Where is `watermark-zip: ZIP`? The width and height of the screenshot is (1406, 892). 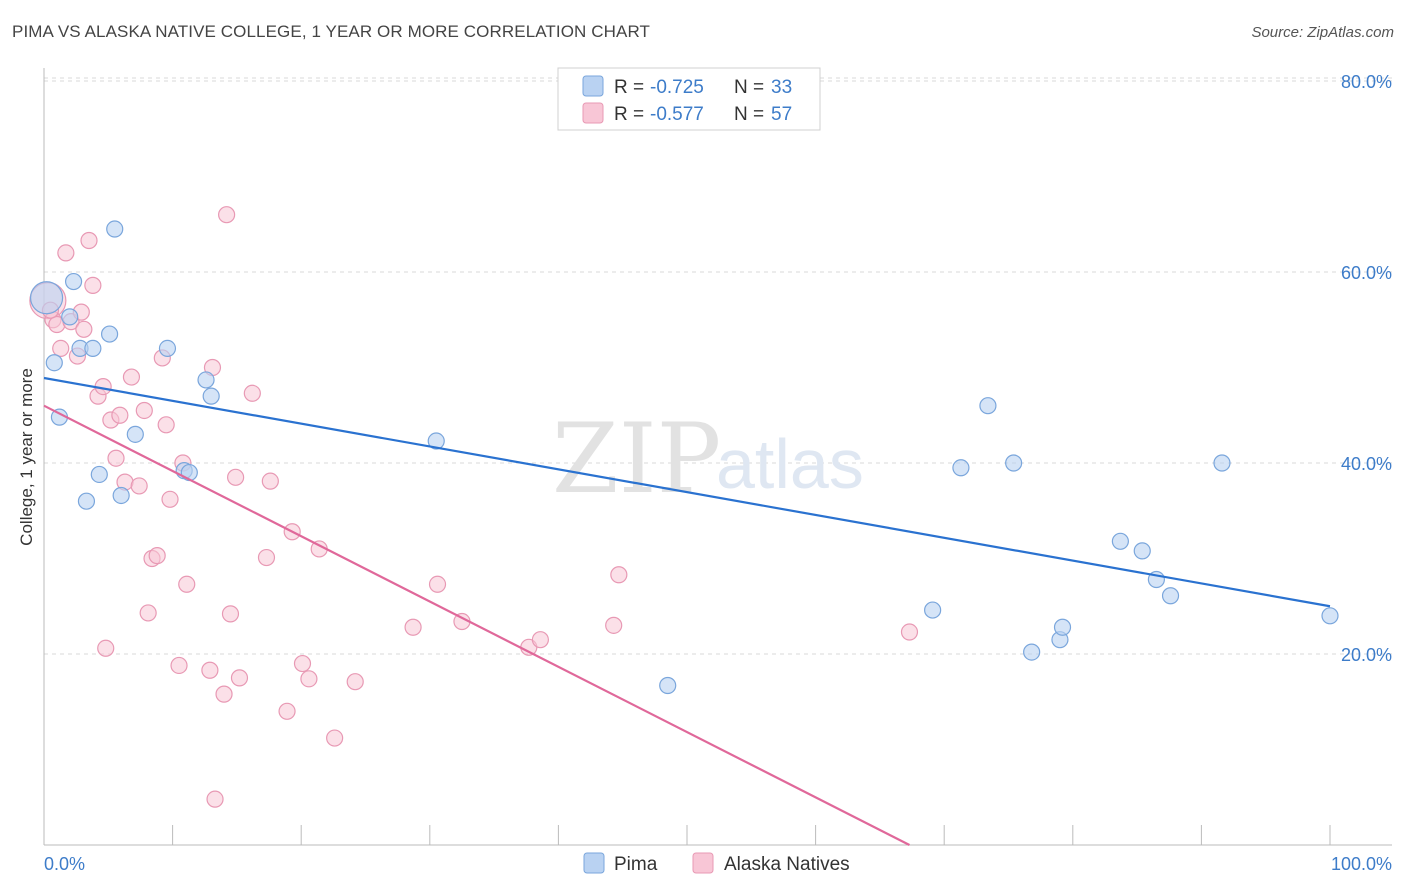
watermark-zip: ZIP is located at coordinates (636, 459).